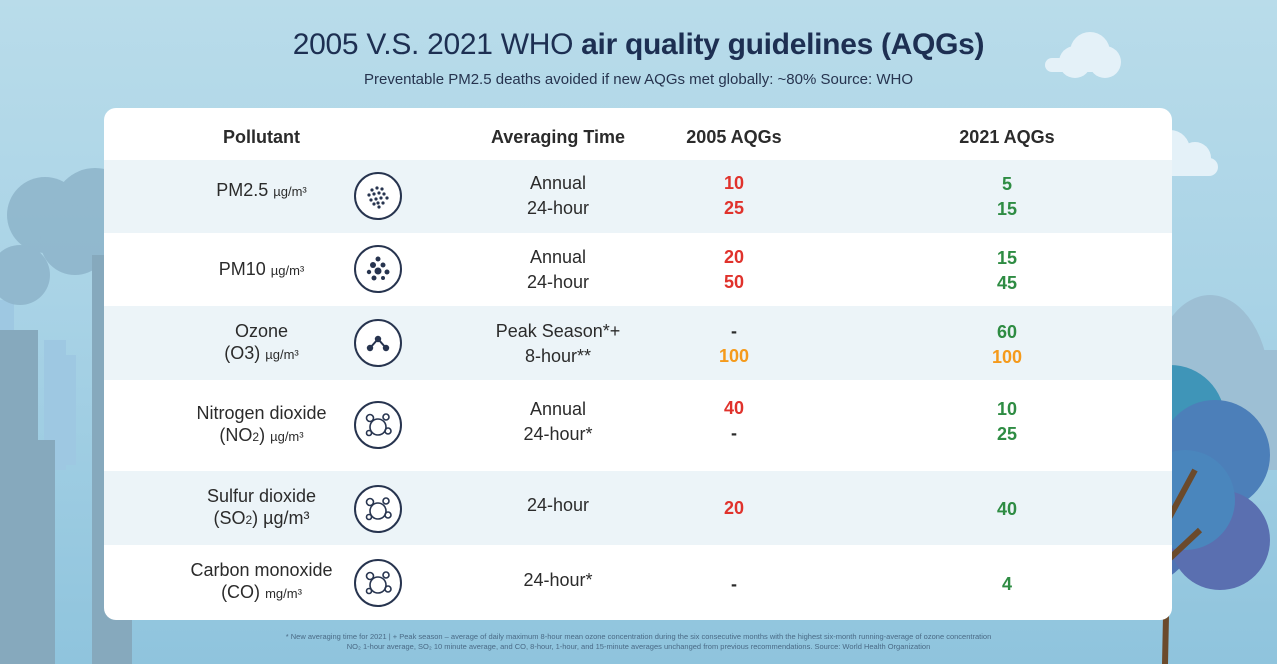 Image resolution: width=1277 pixels, height=664 pixels. Describe the element at coordinates (734, 195) in the screenshot. I see `value-2005: 10 25` at that location.